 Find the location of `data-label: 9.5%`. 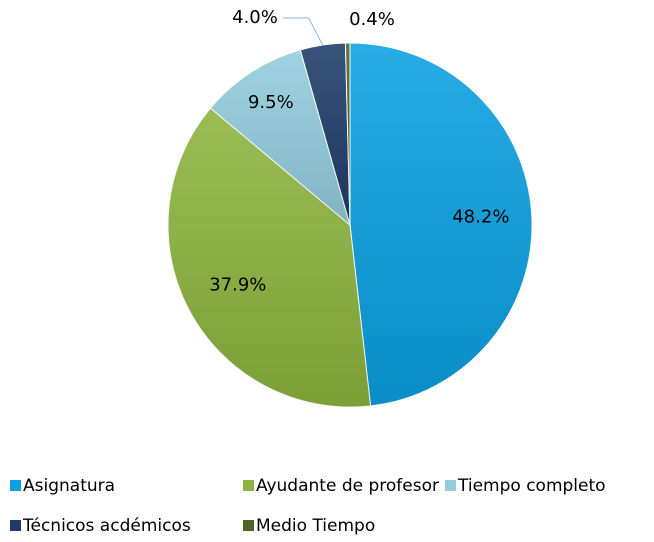

data-label: 9.5% is located at coordinates (271, 102).